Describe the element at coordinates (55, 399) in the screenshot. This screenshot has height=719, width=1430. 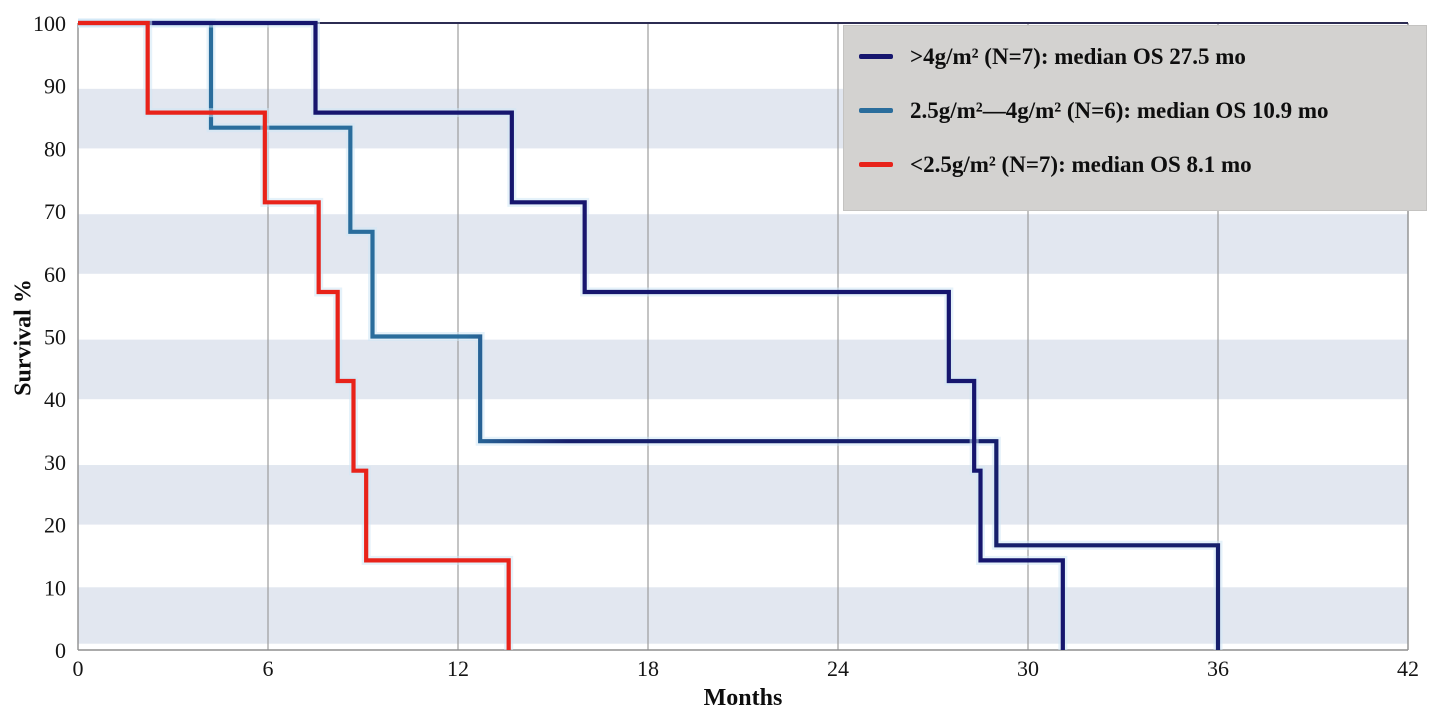
I see `y-tick-label: 40` at that location.